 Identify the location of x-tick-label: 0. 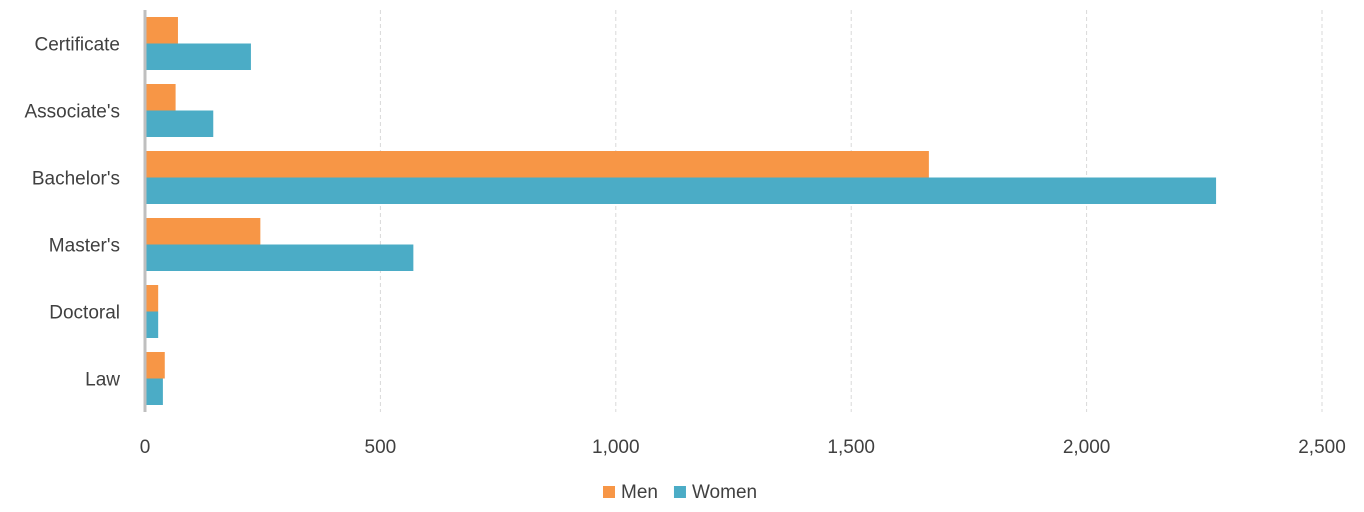
(145, 447).